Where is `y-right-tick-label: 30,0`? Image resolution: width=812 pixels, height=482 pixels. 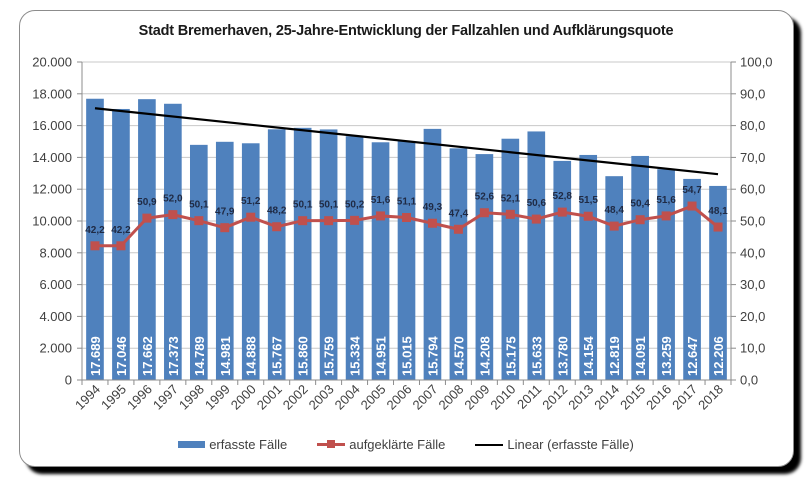
y-right-tick-label: 30,0 is located at coordinates (752, 284).